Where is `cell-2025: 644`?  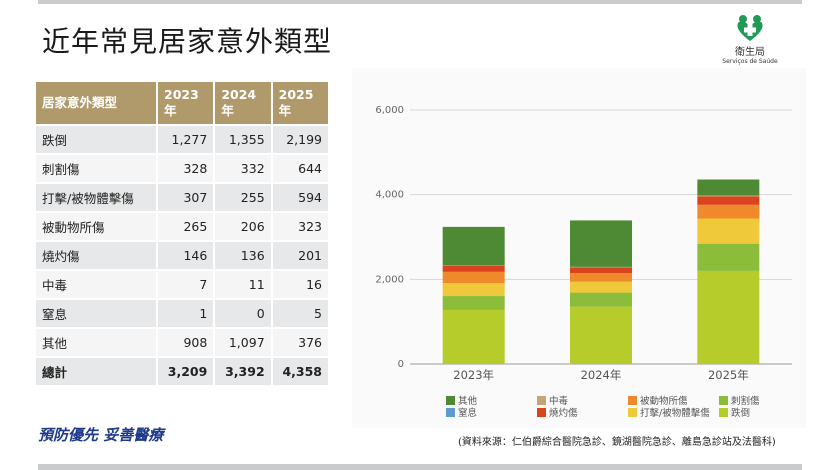
cell-2025: 644 is located at coordinates (300, 168).